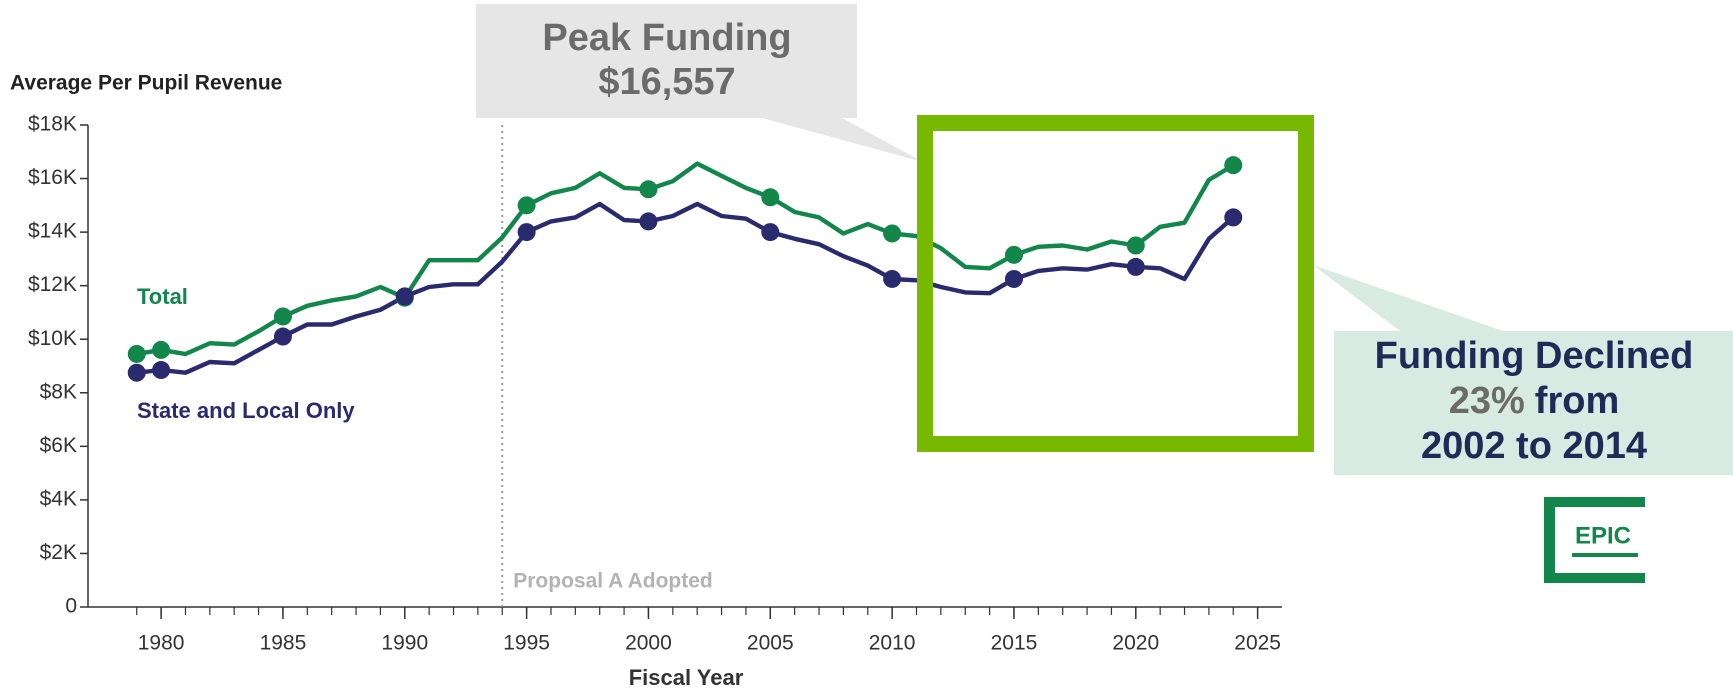 The height and width of the screenshot is (691, 1733). What do you see at coordinates (666, 82) in the screenshot?
I see `callout-text: $16,557` at bounding box center [666, 82].